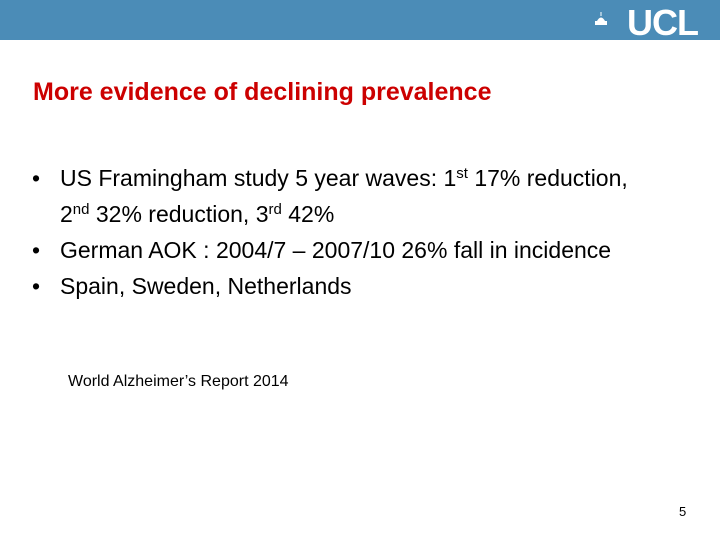 The image size is (720, 540). What do you see at coordinates (258, 178) in the screenshot?
I see `bullet-text: US Framingham study 5 year waves: 1` at bounding box center [258, 178].